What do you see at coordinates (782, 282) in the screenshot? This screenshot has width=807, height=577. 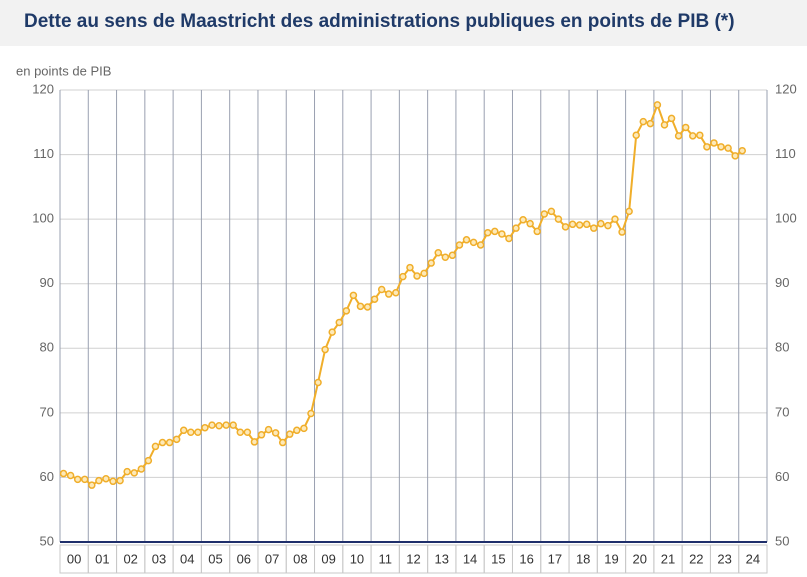 I see `y-tick-label-right: 90` at bounding box center [782, 282].